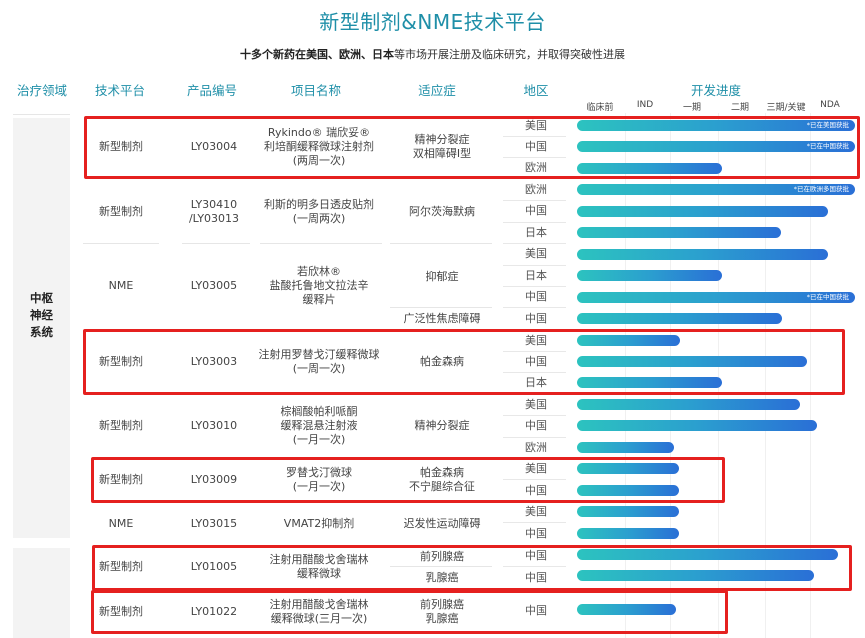 Image resolution: width=865 pixels, height=638 pixels. I want to click on stage-phase2: 二期, so click(739, 108).